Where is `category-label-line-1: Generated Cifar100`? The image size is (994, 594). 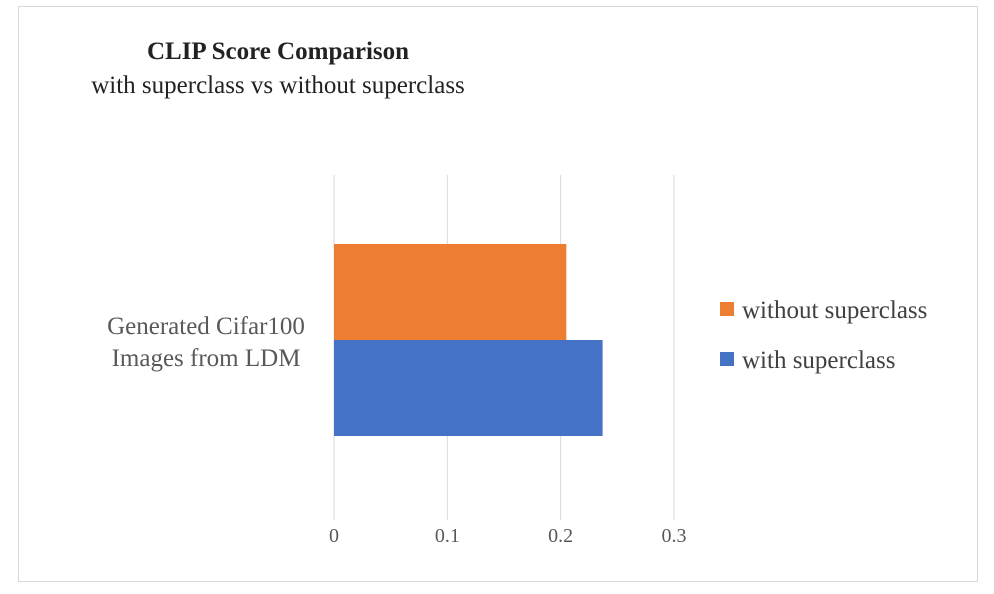
category-label-line-1: Generated Cifar100 is located at coordinates (206, 326).